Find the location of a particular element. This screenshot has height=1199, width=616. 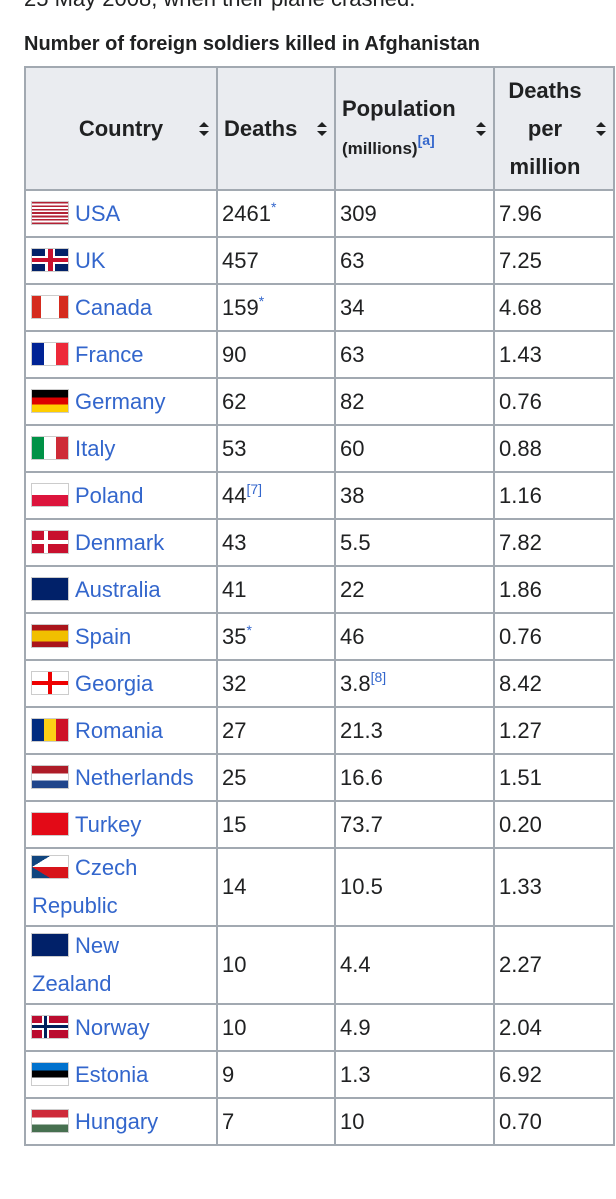

population-cell: 22 is located at coordinates (414, 589).